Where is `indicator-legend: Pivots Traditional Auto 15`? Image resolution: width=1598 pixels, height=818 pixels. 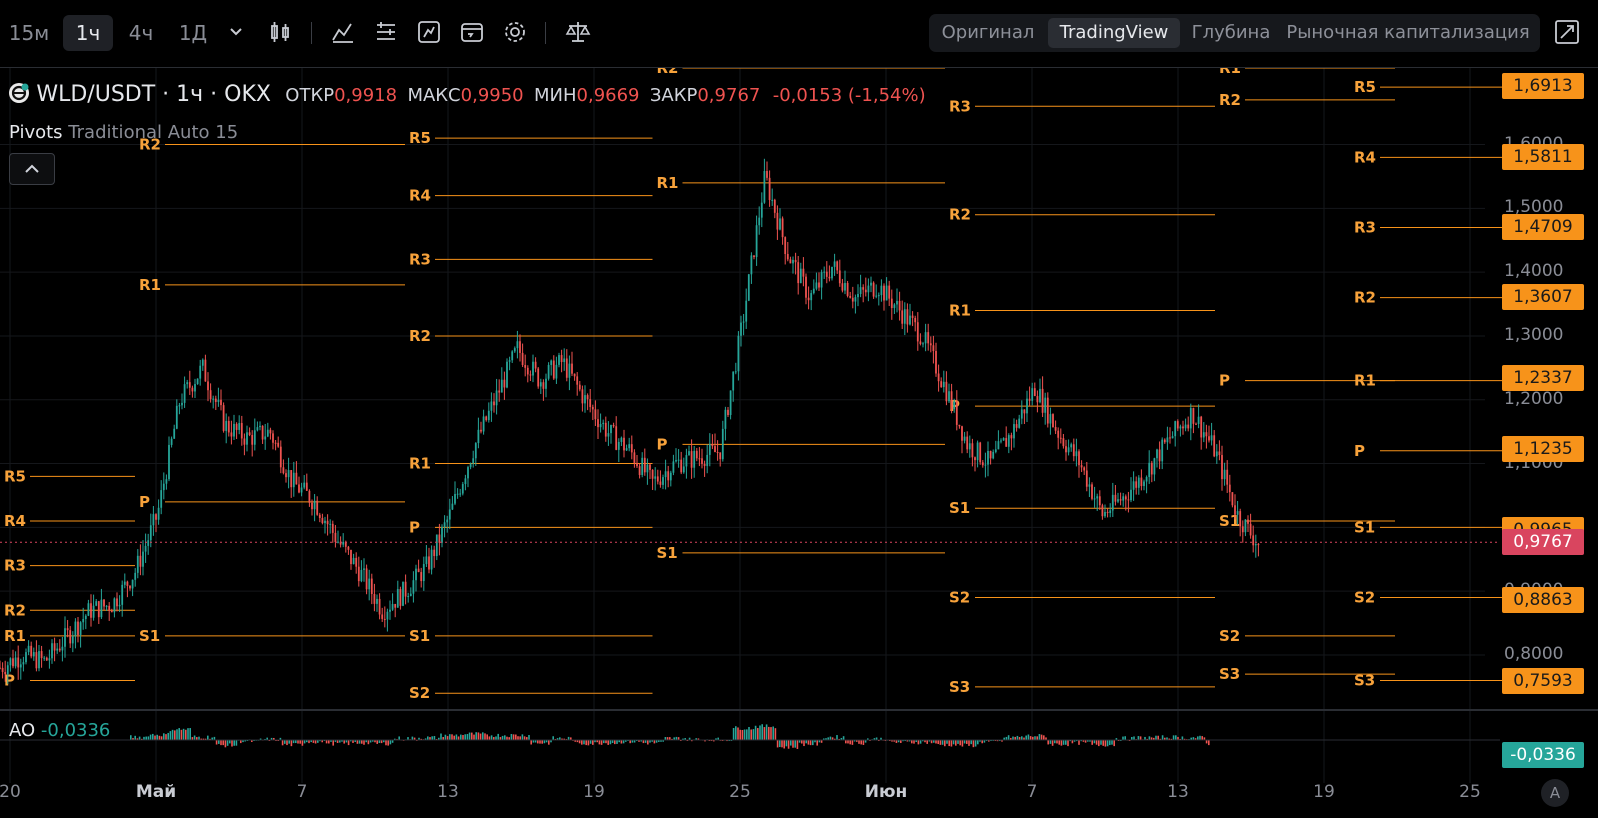
indicator-legend: Pivots Traditional Auto 15 is located at coordinates (123, 132).